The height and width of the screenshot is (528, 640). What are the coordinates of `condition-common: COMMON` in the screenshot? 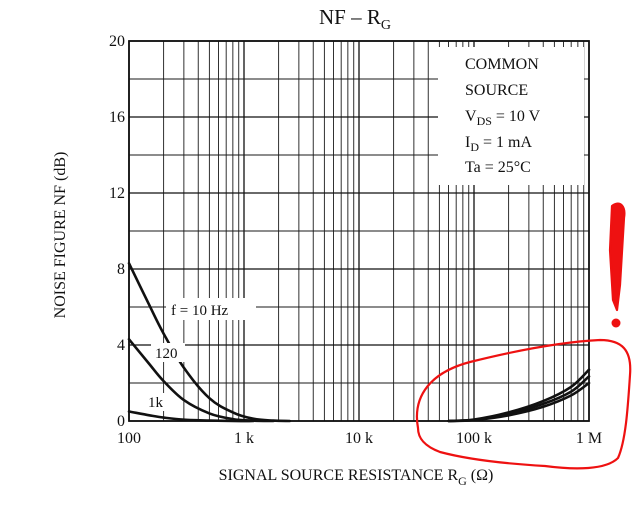 It's located at (502, 64).